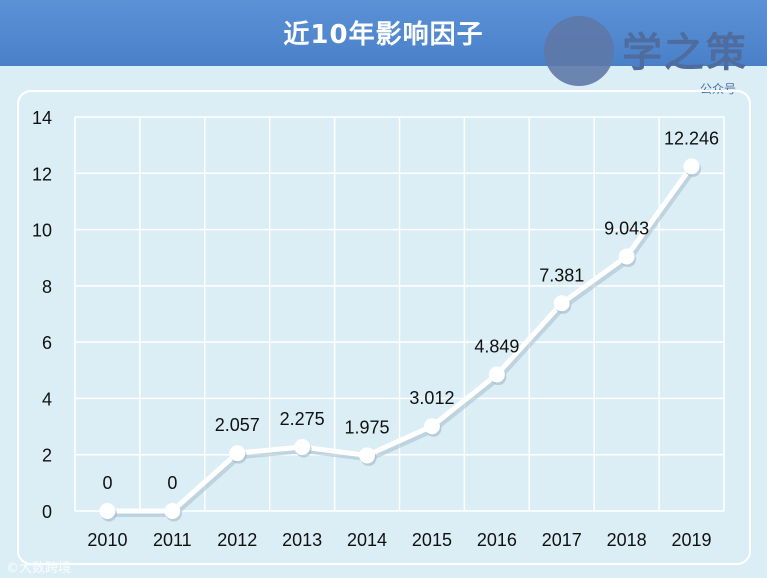  What do you see at coordinates (47, 343) in the screenshot?
I see `y-tick-label: 6` at bounding box center [47, 343].